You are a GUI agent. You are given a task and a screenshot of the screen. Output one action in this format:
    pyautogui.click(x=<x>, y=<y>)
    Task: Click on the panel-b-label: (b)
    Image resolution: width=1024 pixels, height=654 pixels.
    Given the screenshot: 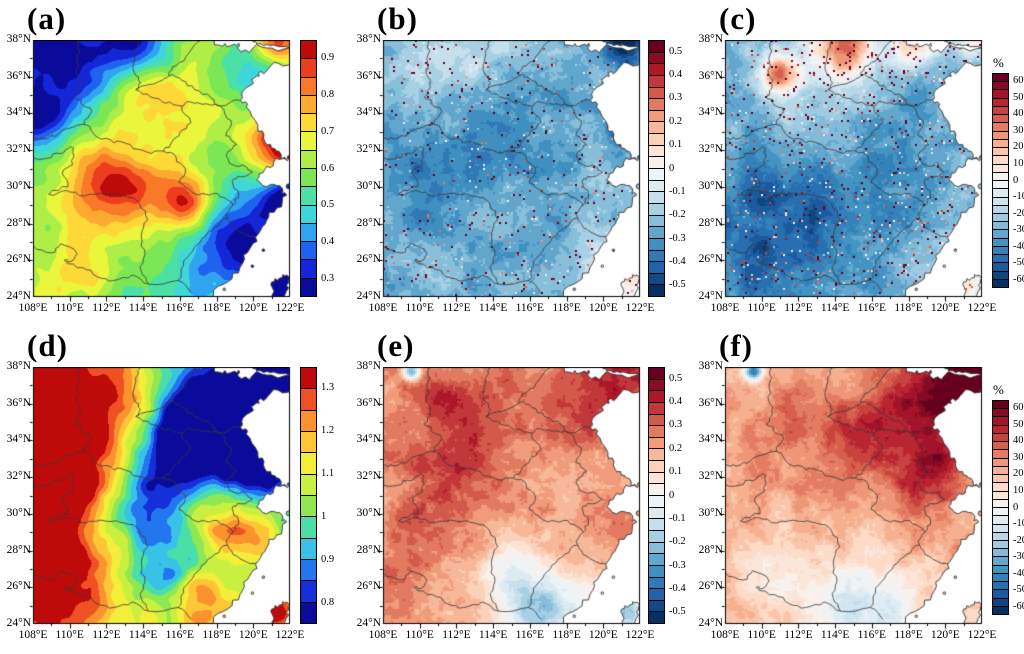 What is the action you would take?
    pyautogui.click(x=397, y=18)
    